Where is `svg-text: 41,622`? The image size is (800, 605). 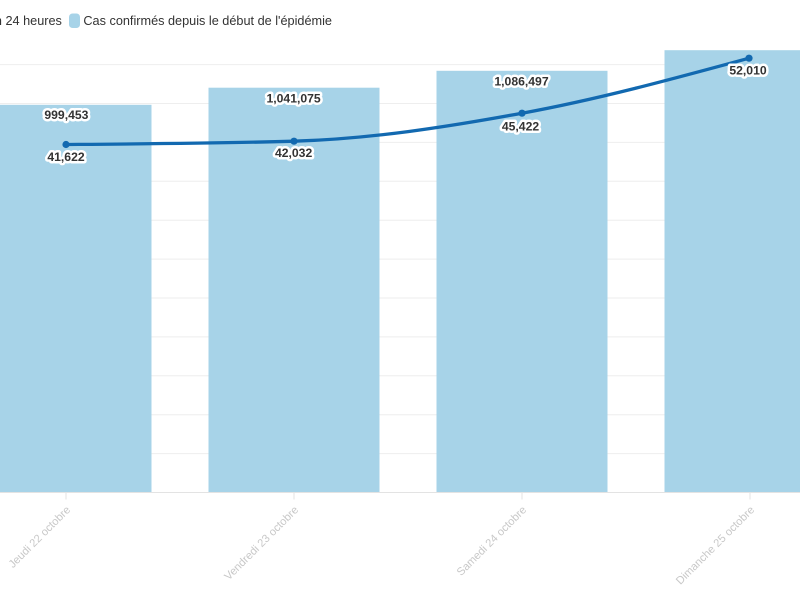 svg-text: 41,622 is located at coordinates (65, 157).